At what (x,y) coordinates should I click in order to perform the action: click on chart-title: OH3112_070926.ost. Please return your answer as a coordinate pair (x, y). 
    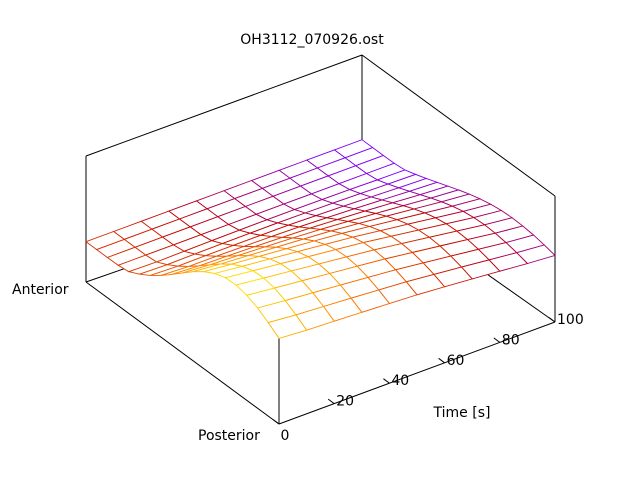
    Looking at the image, I should click on (312, 40).